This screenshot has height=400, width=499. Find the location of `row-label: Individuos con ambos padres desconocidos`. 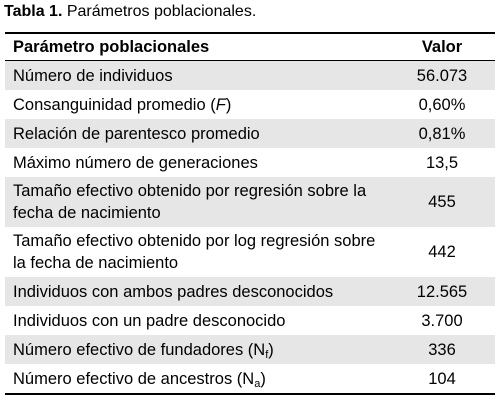

row-label: Individuos con ambos padres desconocidos is located at coordinates (197, 291).